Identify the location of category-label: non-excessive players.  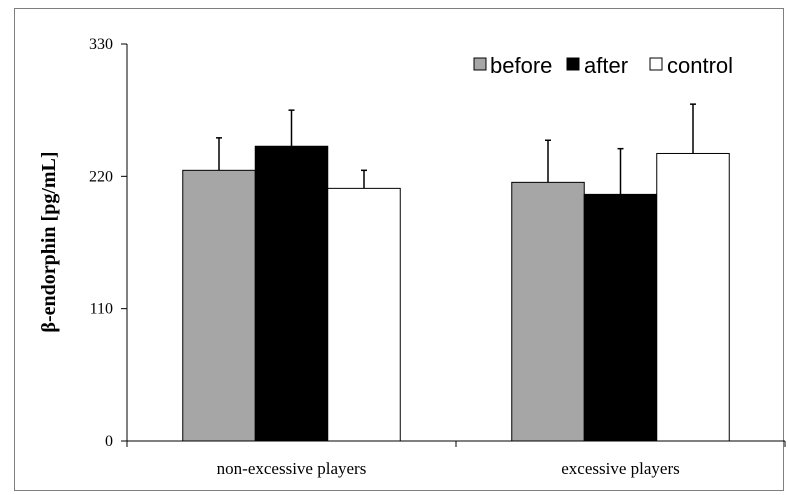
(292, 468).